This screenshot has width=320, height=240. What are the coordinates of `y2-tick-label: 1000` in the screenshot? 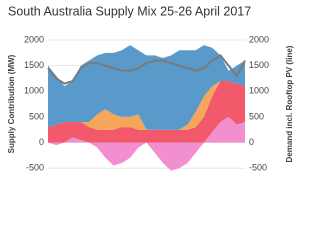 It's located at (259, 91).